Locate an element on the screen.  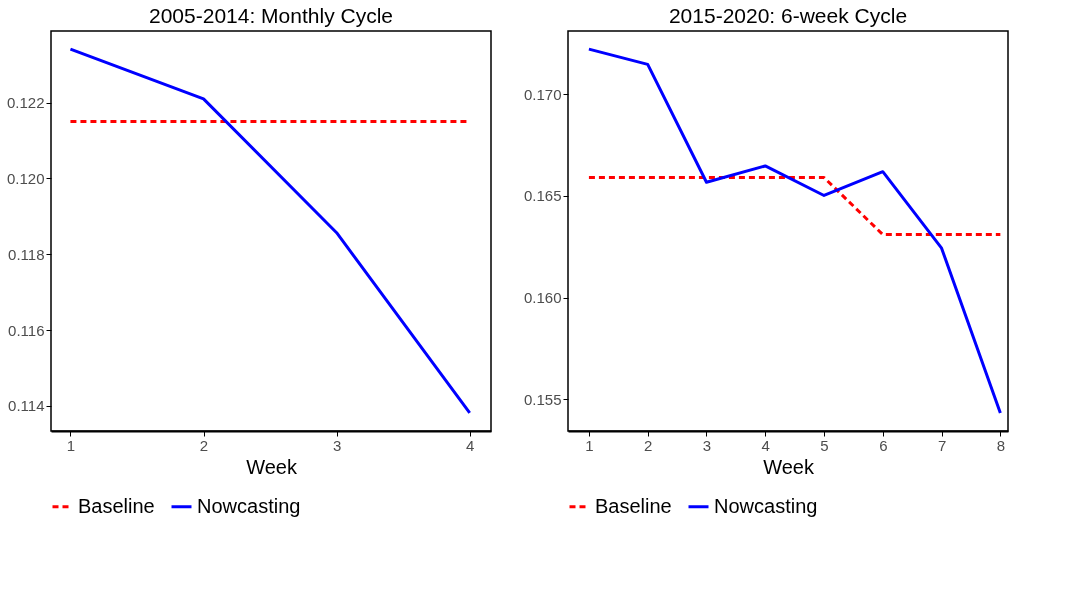
x-tick-label: 7 is located at coordinates (942, 445).